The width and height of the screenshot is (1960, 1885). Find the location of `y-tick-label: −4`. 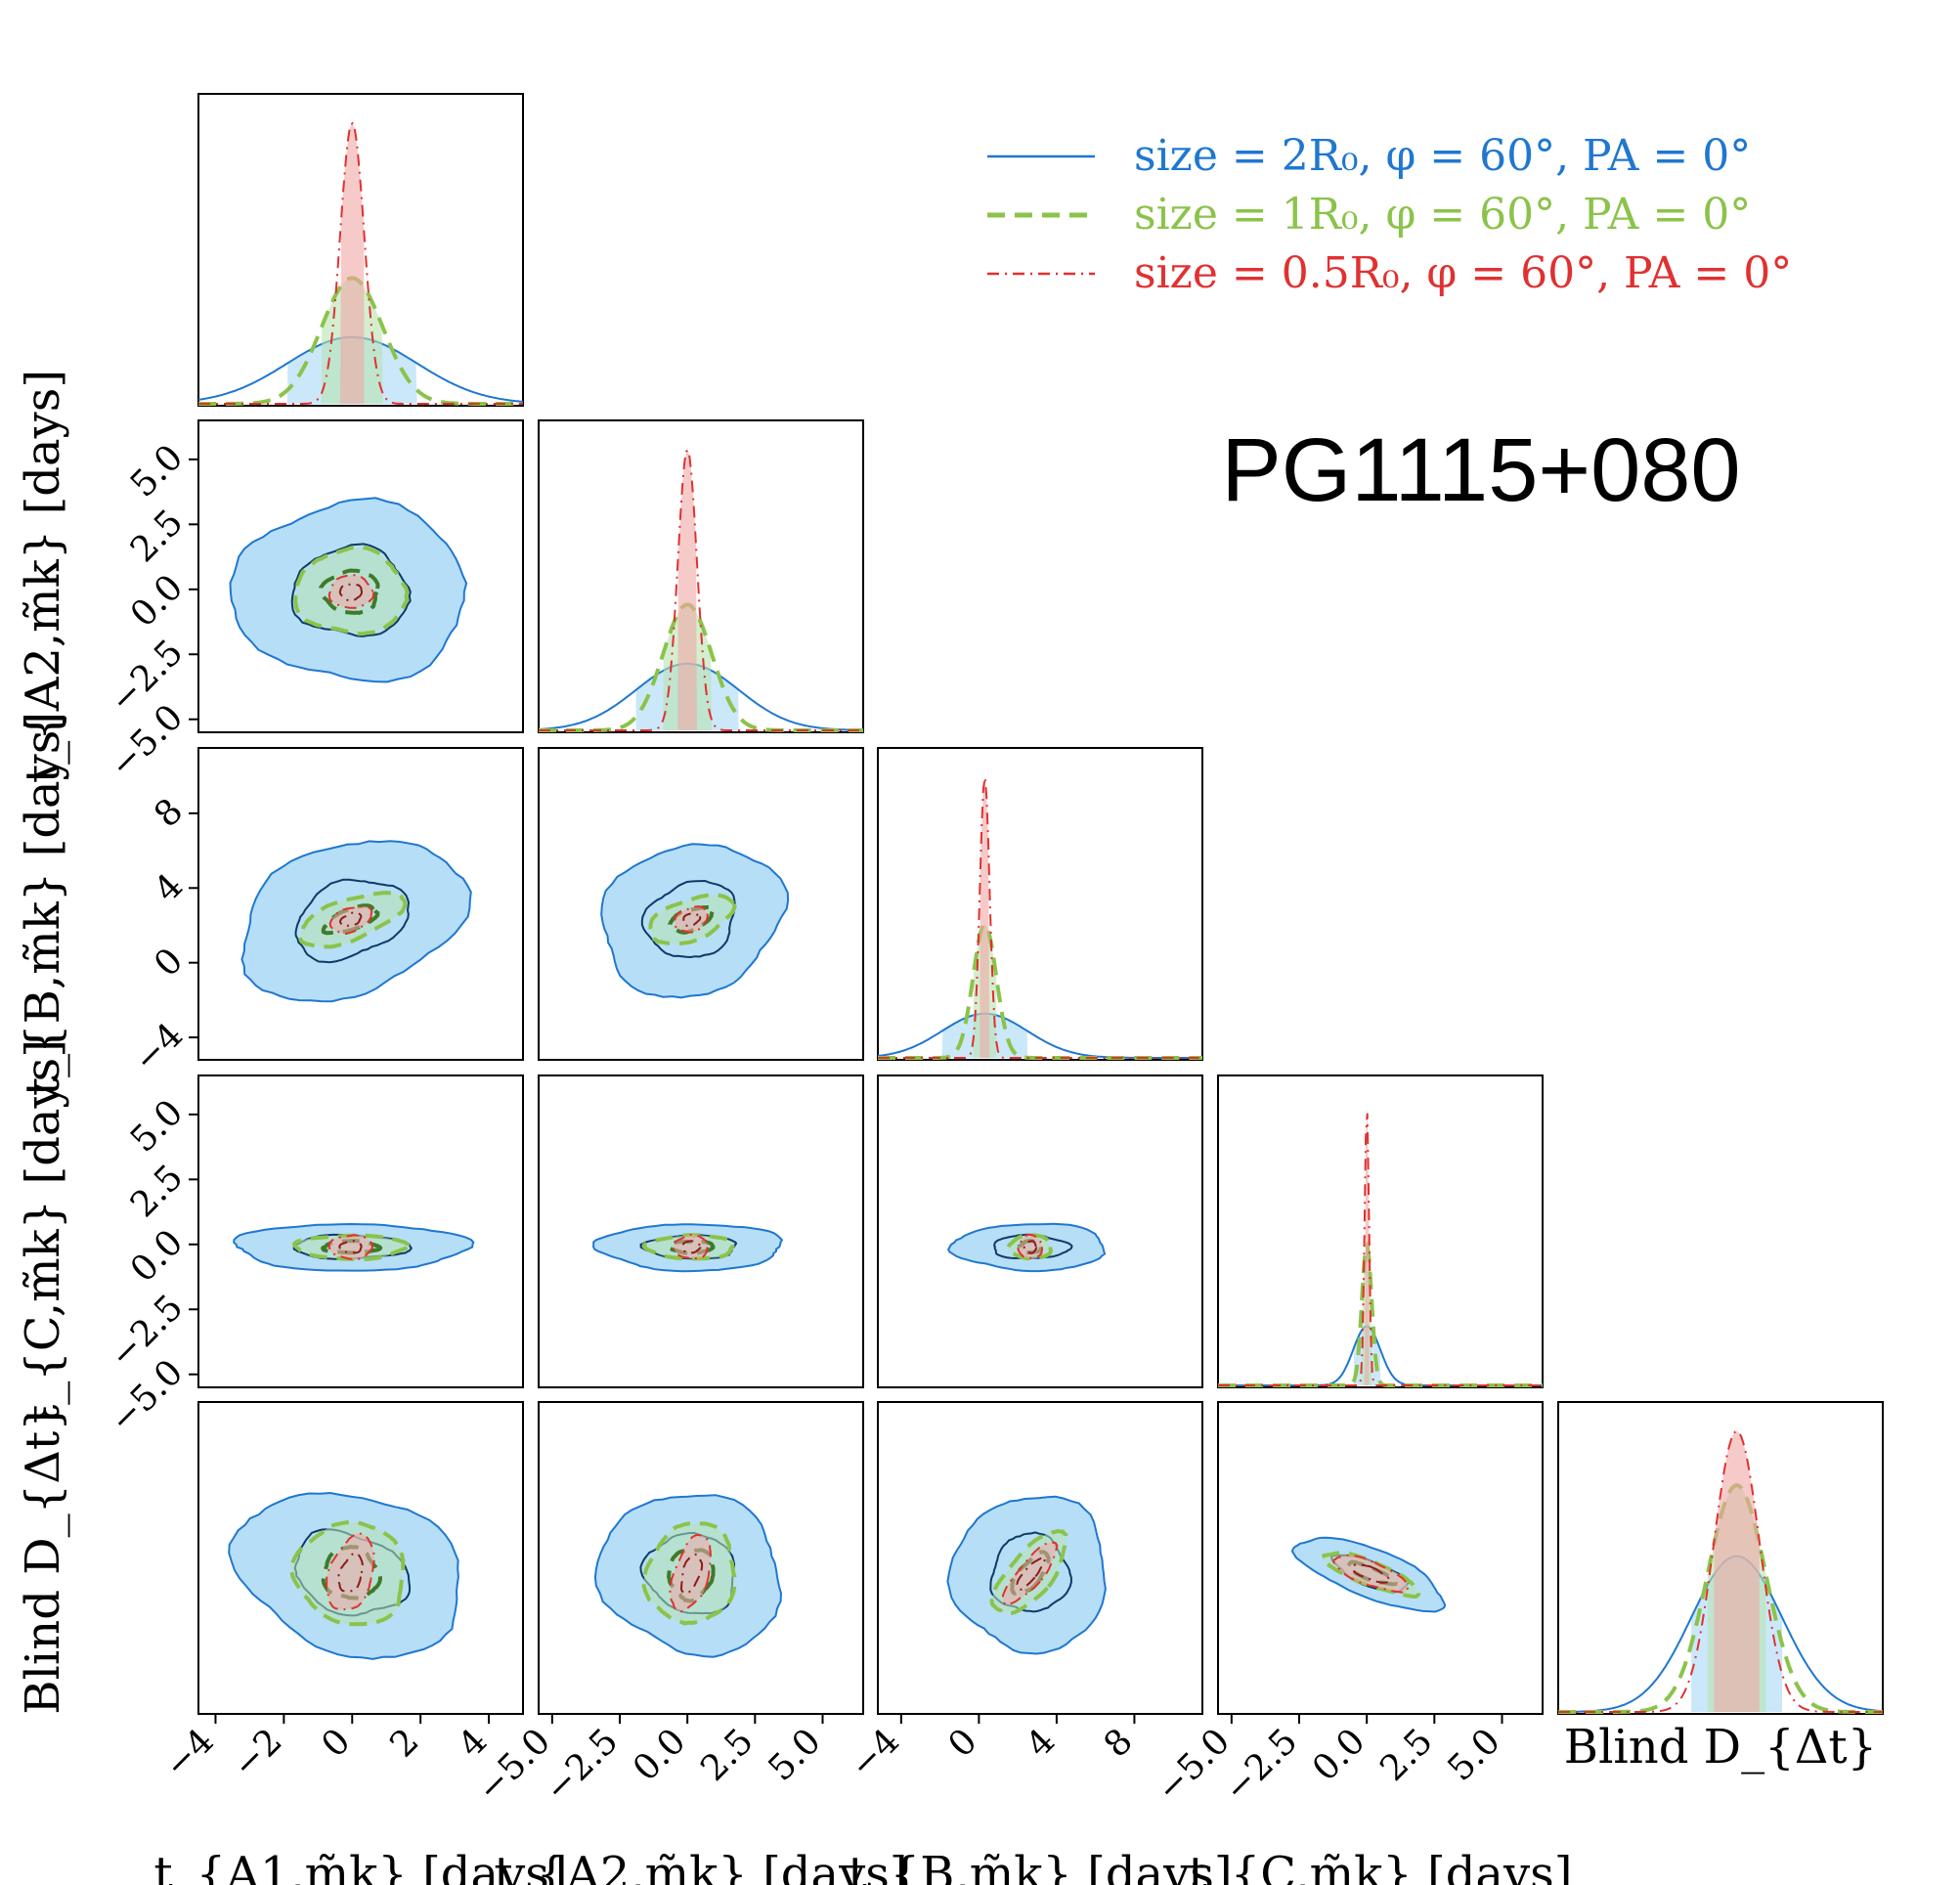

y-tick-label: −4 is located at coordinates (159, 1047).